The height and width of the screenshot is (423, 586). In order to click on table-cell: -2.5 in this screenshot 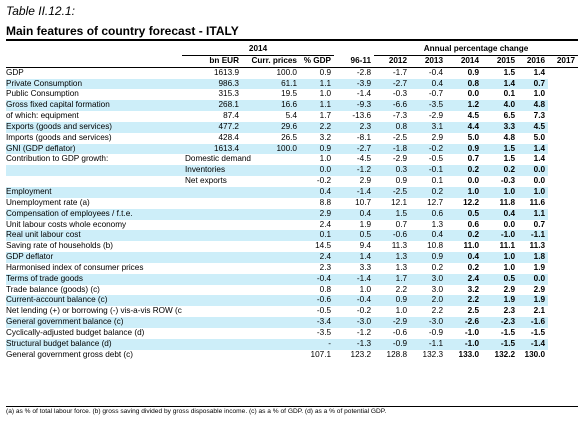, I will do `click(400, 137)`.